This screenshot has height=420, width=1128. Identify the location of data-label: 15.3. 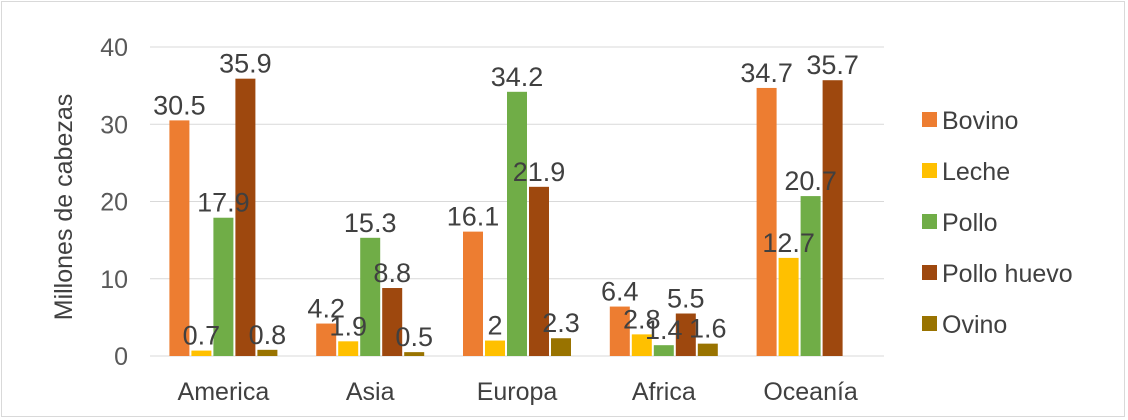
(370, 223).